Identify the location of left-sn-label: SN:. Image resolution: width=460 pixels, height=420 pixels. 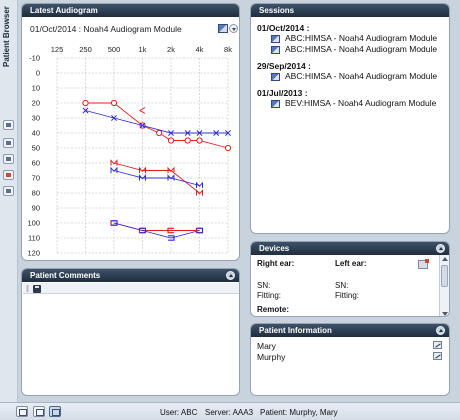
(342, 285).